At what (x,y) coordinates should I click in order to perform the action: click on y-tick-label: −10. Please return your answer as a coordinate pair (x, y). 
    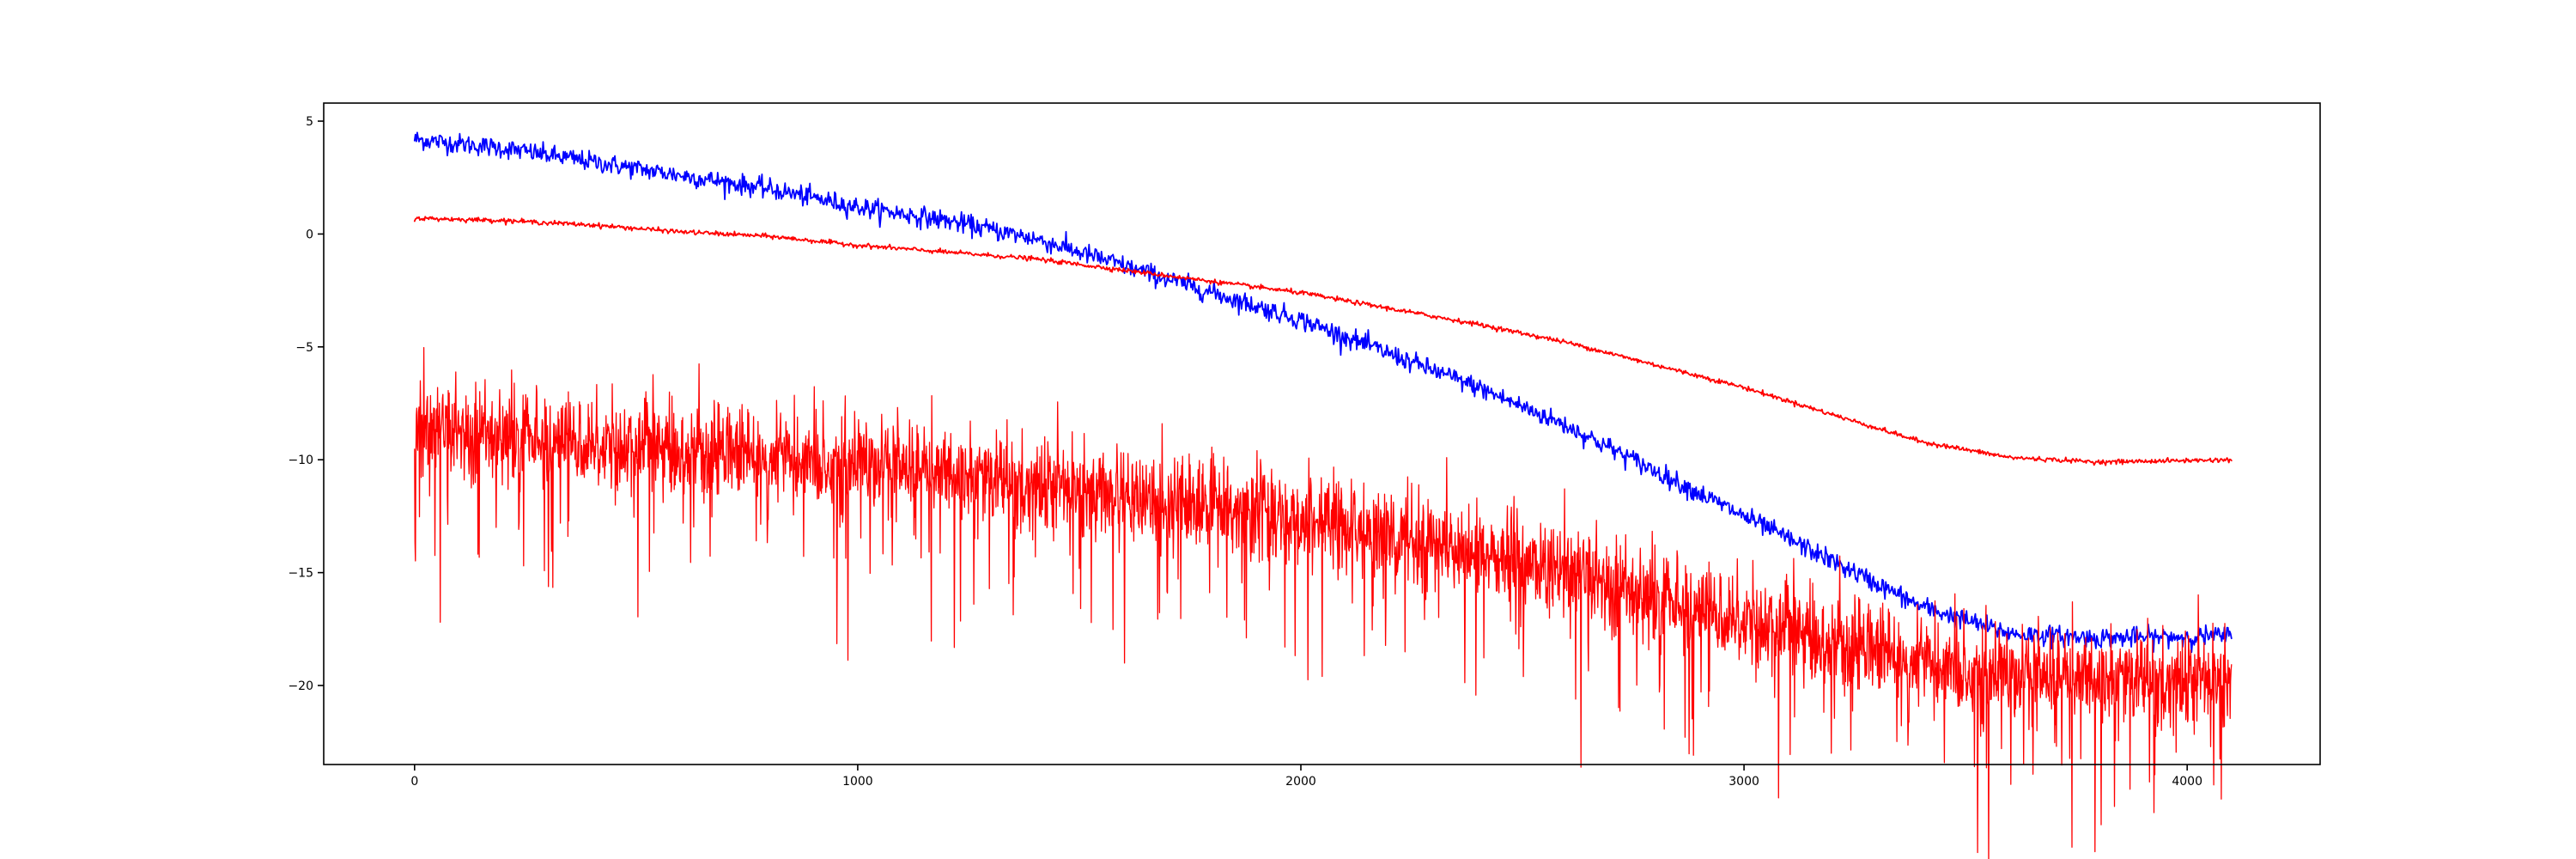
    Looking at the image, I should click on (301, 460).